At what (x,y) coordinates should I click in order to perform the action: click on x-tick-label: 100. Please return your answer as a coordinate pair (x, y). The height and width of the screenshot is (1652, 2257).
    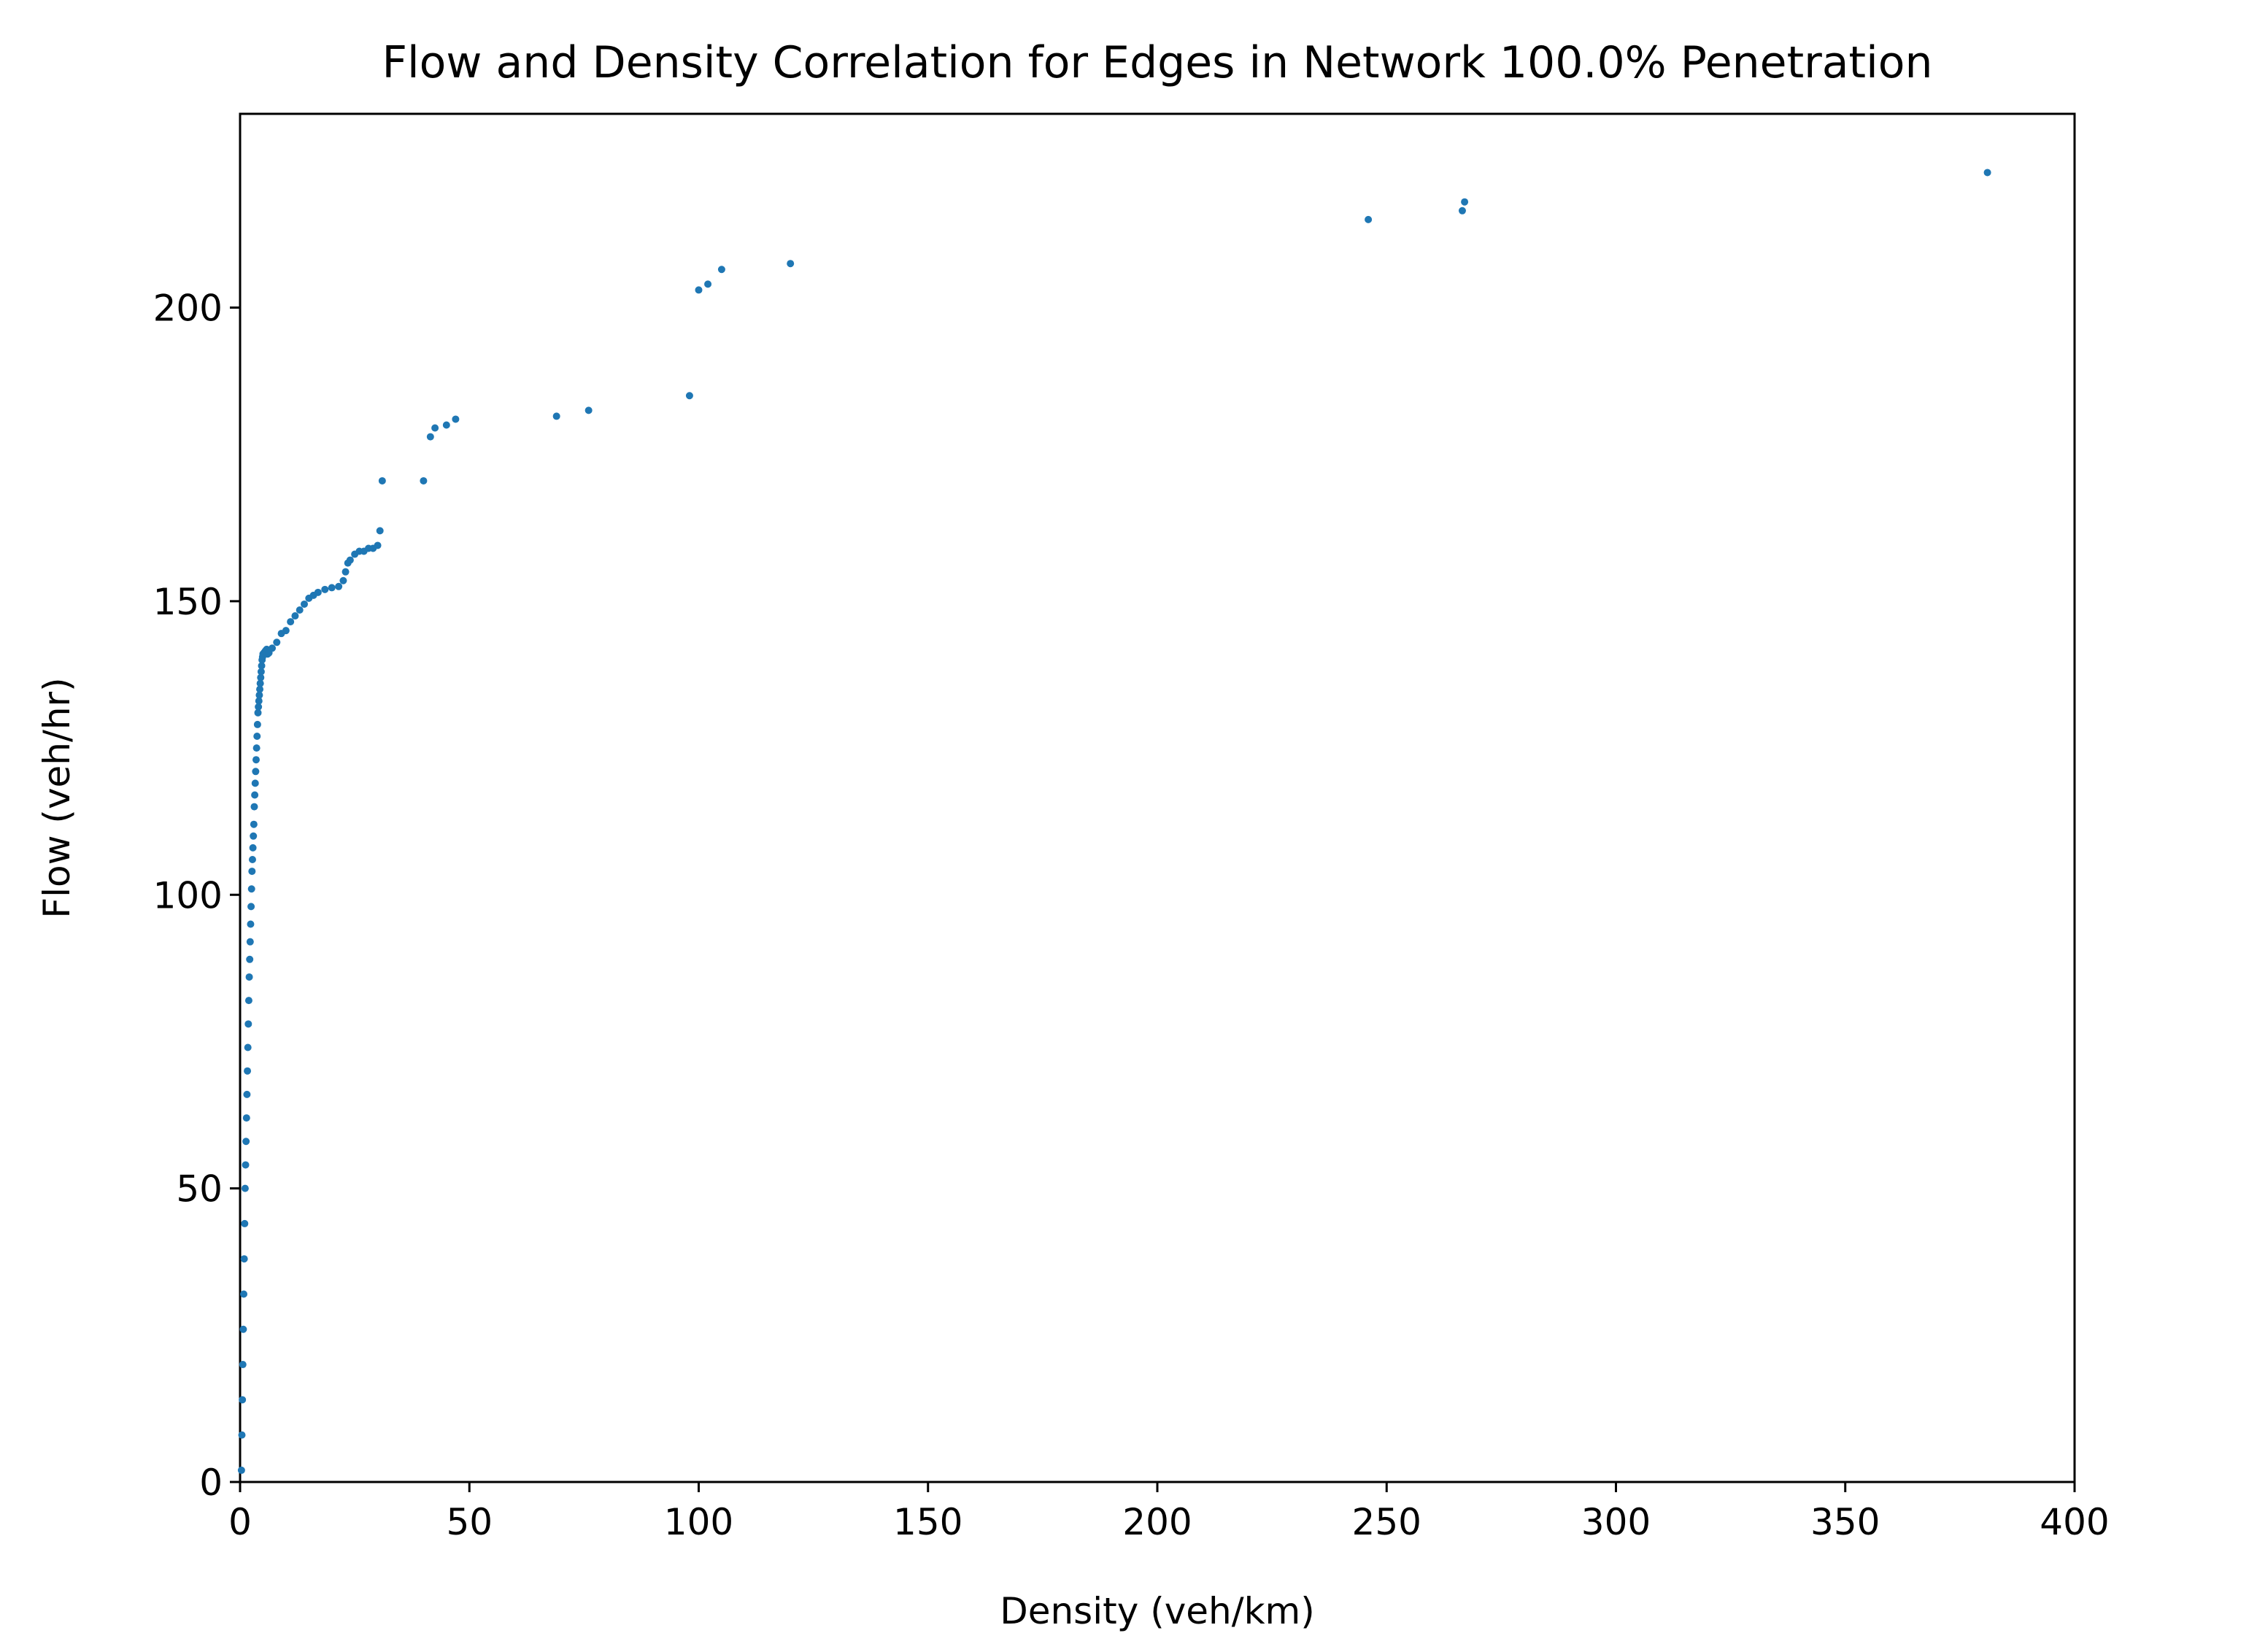
    Looking at the image, I should click on (698, 1522).